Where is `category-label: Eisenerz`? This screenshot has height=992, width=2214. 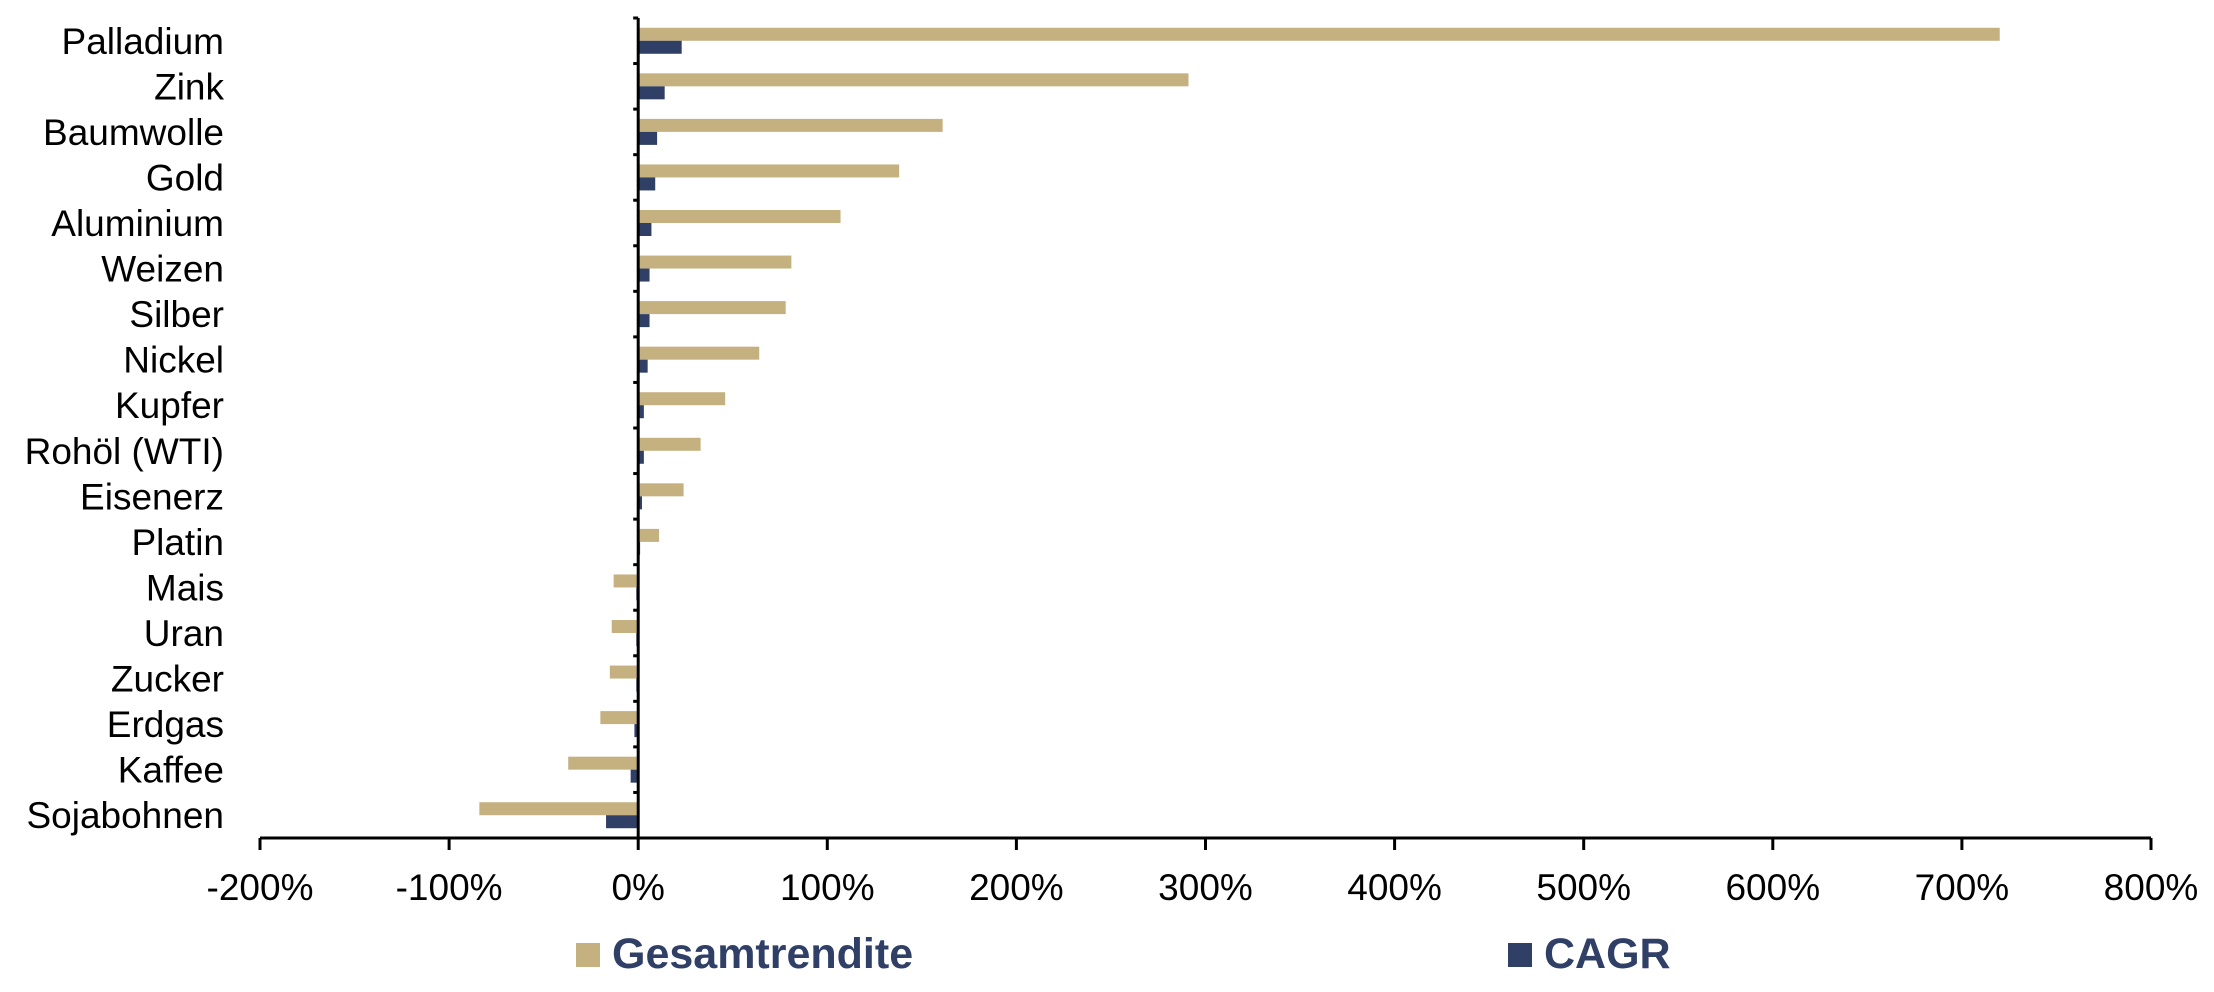
category-label: Eisenerz is located at coordinates (152, 496).